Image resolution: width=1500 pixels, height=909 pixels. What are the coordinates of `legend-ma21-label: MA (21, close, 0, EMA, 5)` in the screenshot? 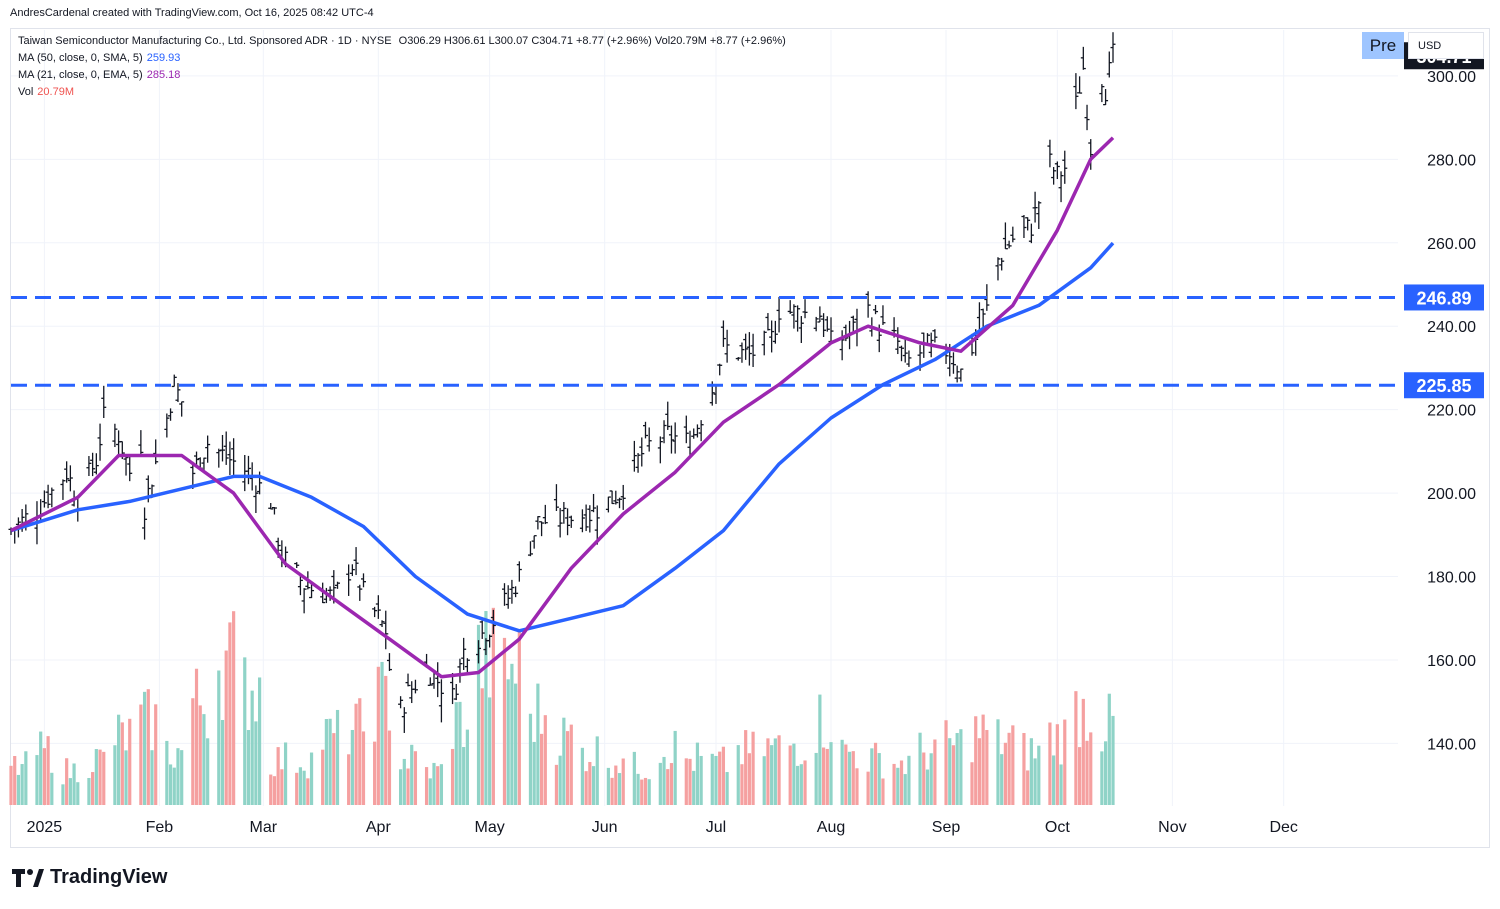 It's located at (80, 75).